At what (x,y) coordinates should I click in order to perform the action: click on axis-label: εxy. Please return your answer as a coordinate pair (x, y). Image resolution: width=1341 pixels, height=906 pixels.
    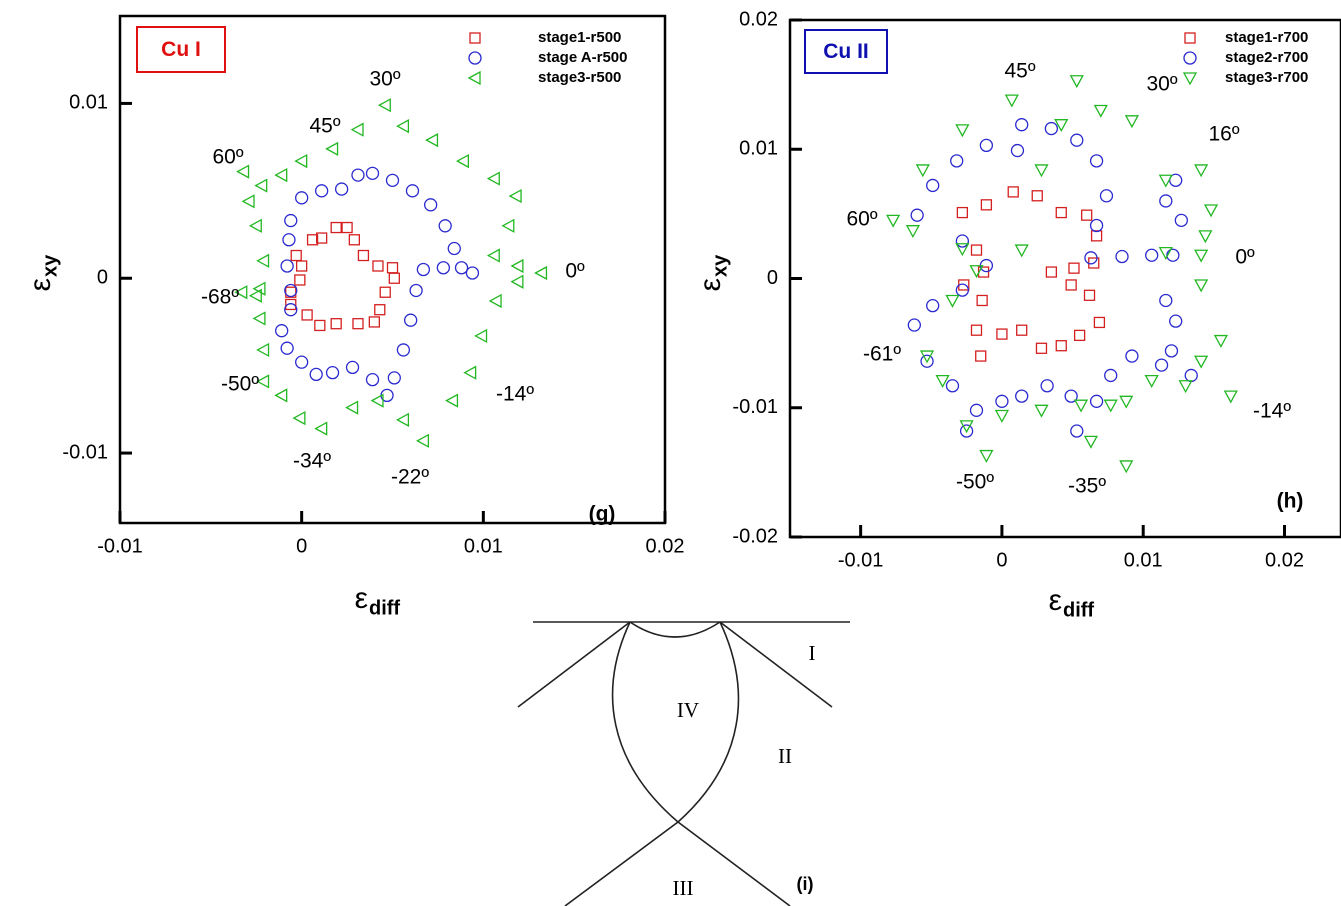
    Looking at the image, I should click on (42, 272).